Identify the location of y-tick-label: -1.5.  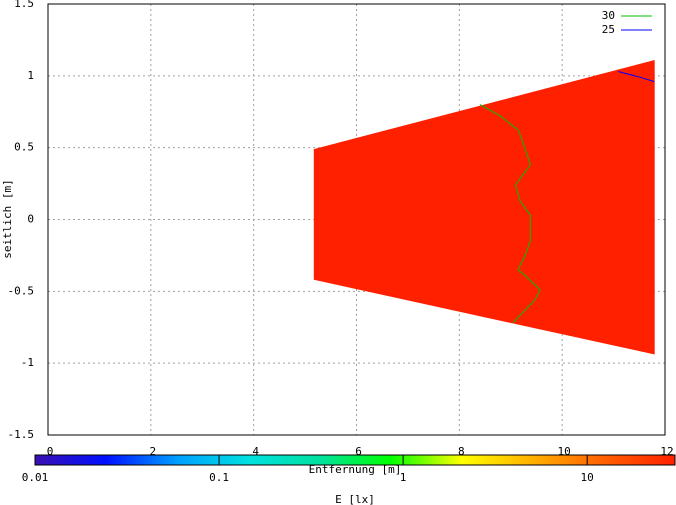
(21, 434).